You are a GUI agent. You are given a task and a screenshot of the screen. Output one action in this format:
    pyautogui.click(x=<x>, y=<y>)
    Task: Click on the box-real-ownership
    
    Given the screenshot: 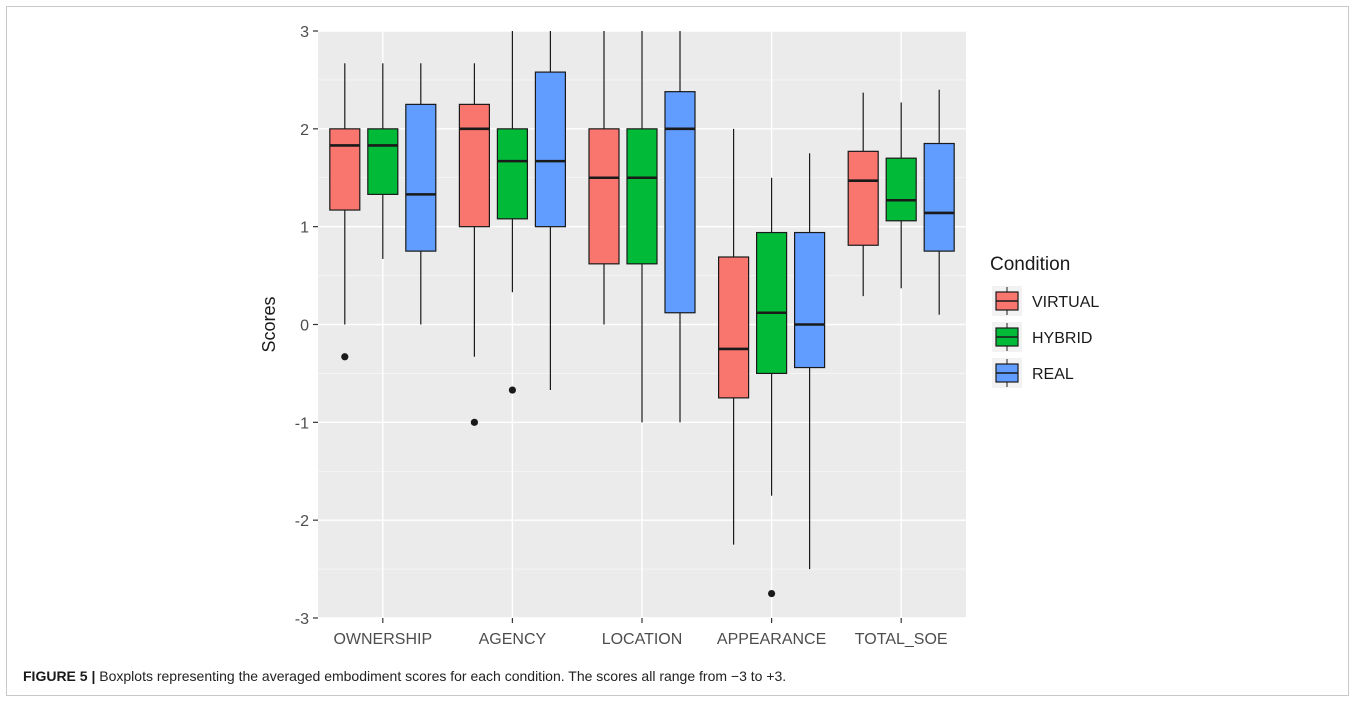 What is the action you would take?
    pyautogui.click(x=421, y=194)
    